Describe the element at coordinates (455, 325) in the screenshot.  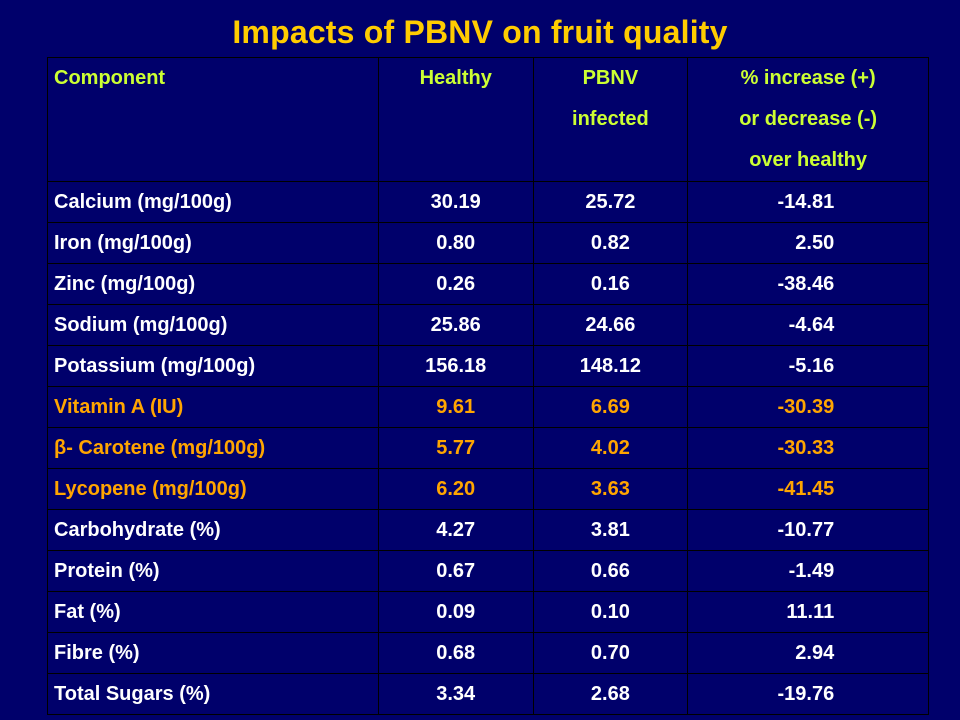
I see `cell-healthy: 25.86` at that location.